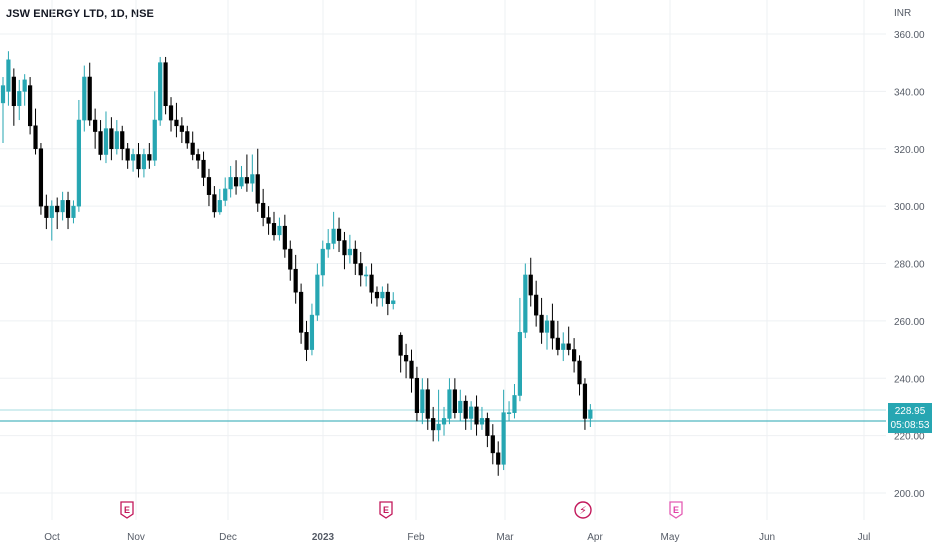 This screenshot has width=932, height=550. What do you see at coordinates (401, 510) in the screenshot?
I see `events-row: E E ⚡ E` at bounding box center [401, 510].